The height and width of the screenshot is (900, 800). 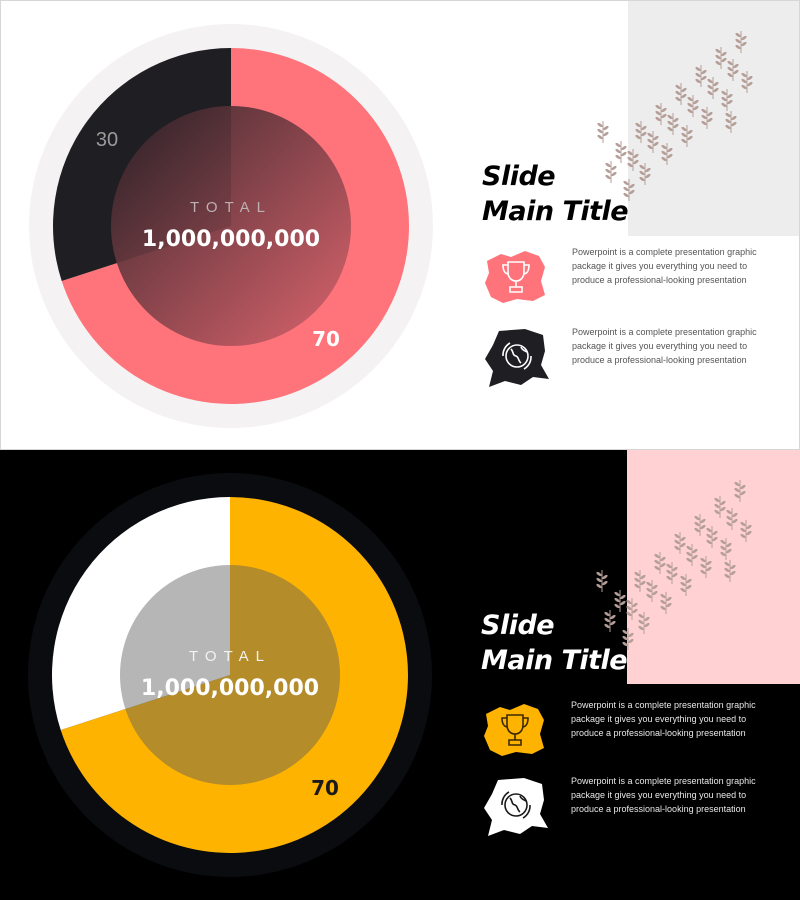 I want to click on slice-label-secondary: 30, so click(x=107, y=140).